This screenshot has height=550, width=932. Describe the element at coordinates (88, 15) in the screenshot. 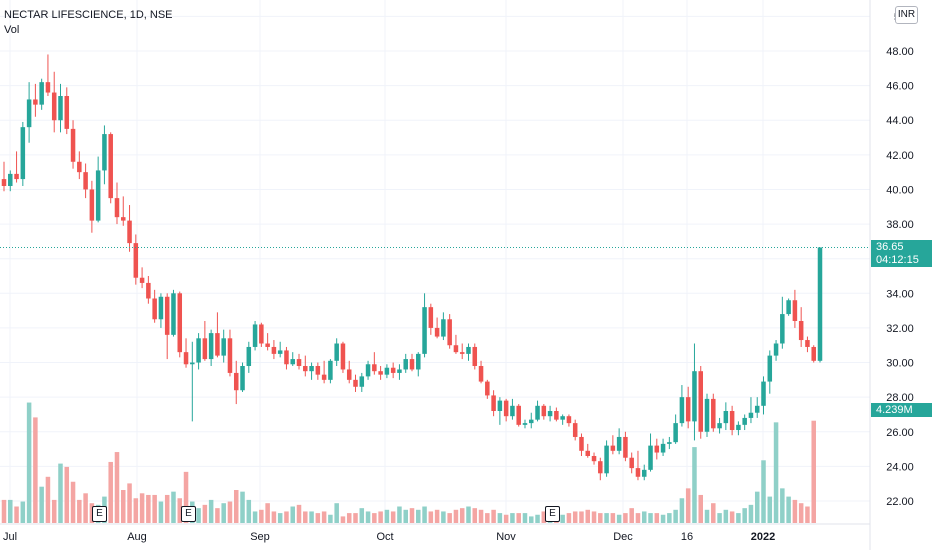

I see `symbol-title: NECTAR LIFESCIENCE, 1D, NSE` at that location.